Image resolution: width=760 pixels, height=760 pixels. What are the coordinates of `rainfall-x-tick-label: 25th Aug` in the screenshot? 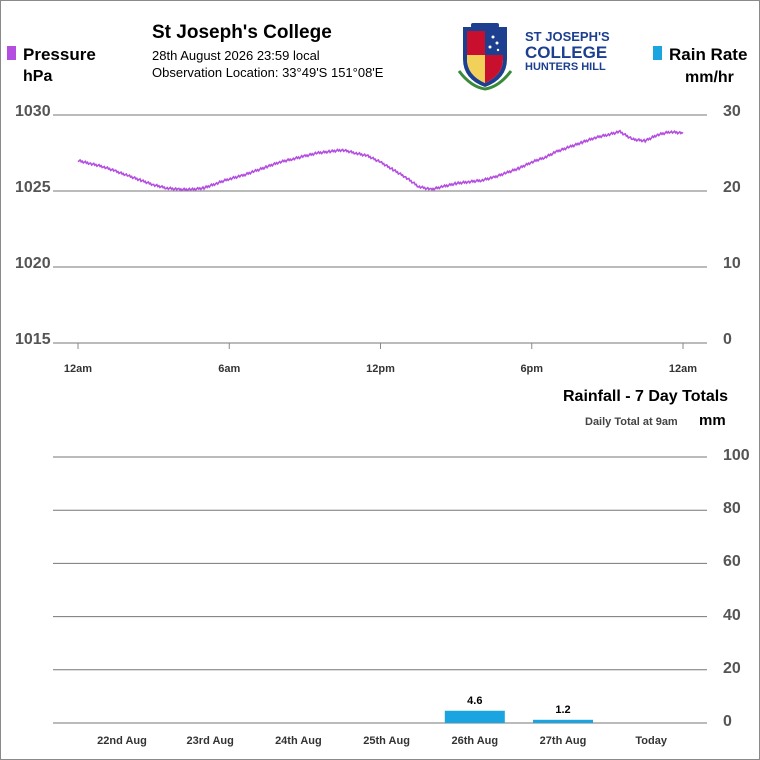 It's located at (386, 741).